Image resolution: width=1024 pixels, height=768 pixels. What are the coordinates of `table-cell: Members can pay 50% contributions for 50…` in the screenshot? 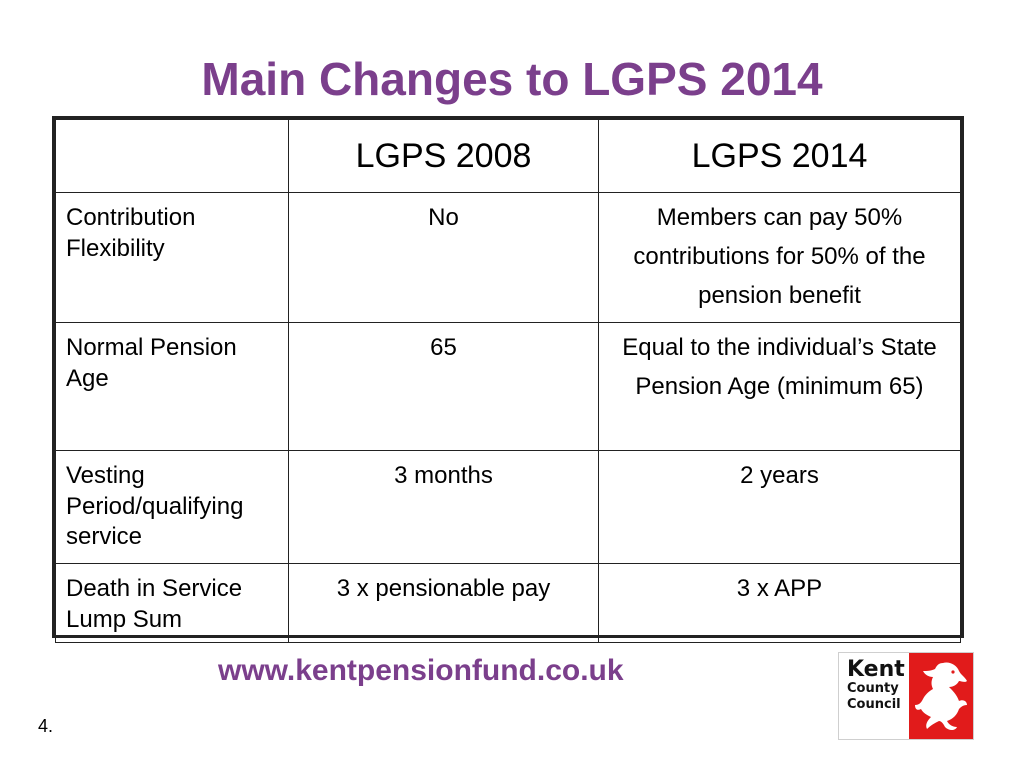 It's located at (779, 257).